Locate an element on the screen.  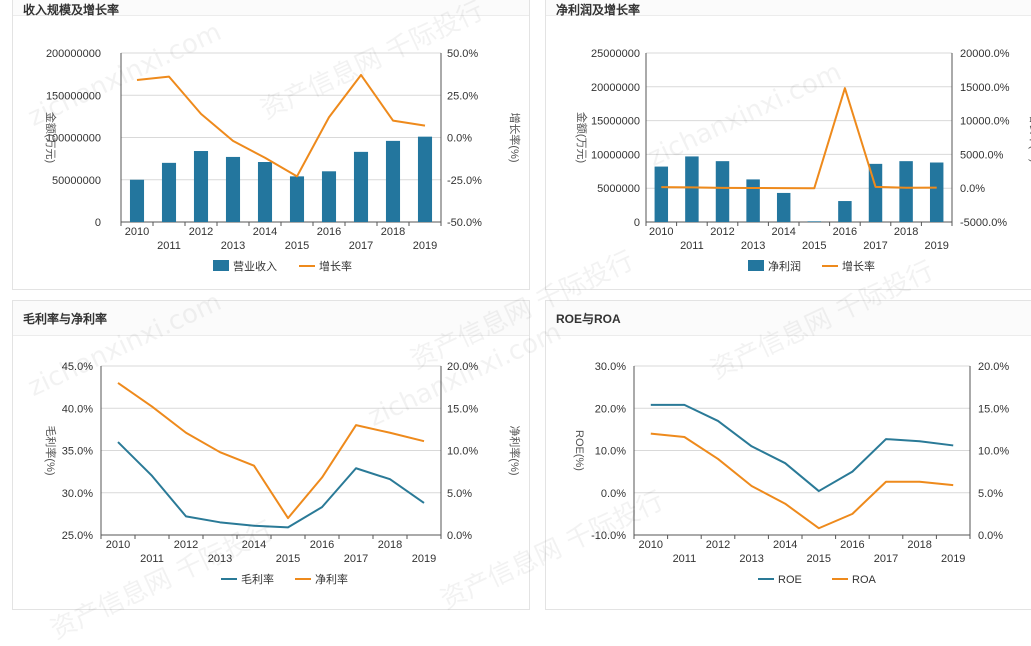
panel-header: 毛利率与净利率 is located at coordinates (271, 318).